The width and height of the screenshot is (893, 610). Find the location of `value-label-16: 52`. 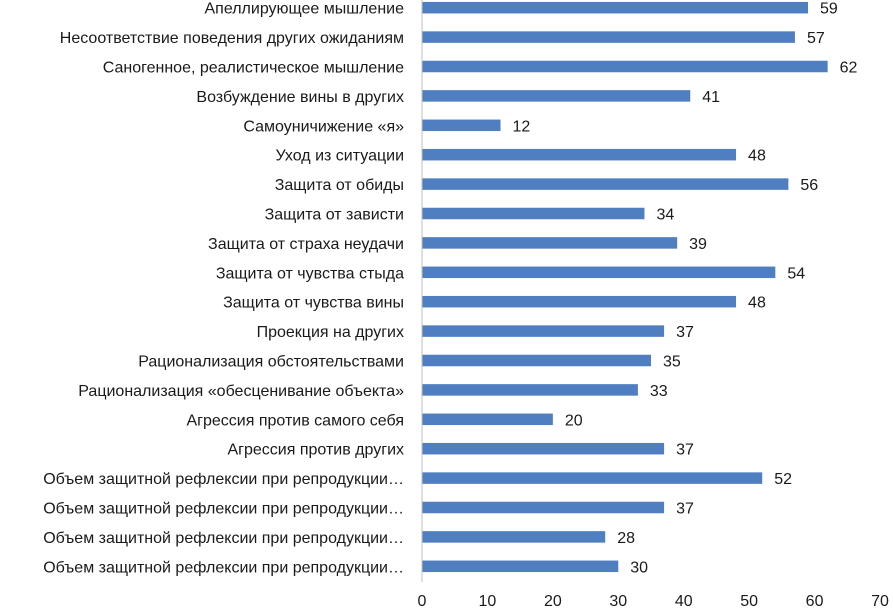

value-label-16: 52 is located at coordinates (783, 479).